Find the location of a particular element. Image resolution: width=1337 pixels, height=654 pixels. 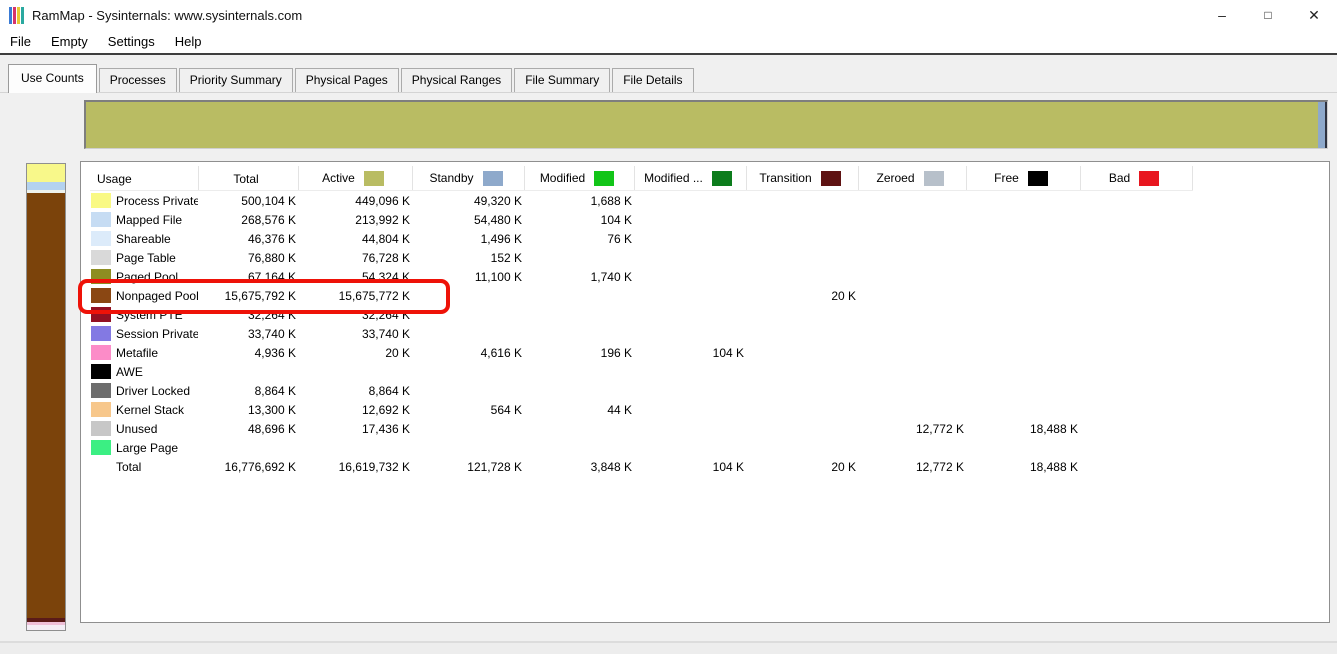

value-cell-modified: 104 K is located at coordinates (728, 352).